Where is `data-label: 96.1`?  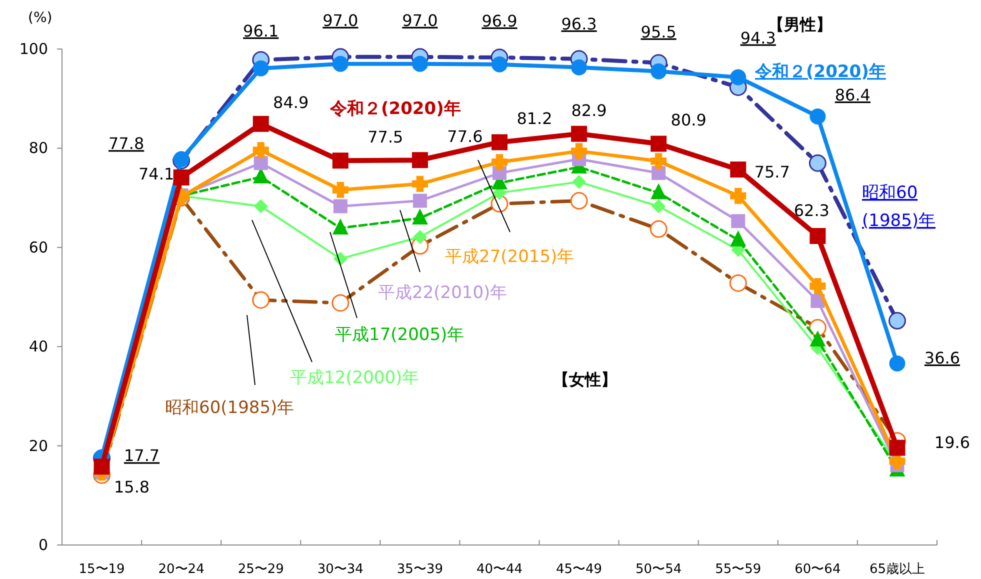
data-label: 96.1 is located at coordinates (261, 30).